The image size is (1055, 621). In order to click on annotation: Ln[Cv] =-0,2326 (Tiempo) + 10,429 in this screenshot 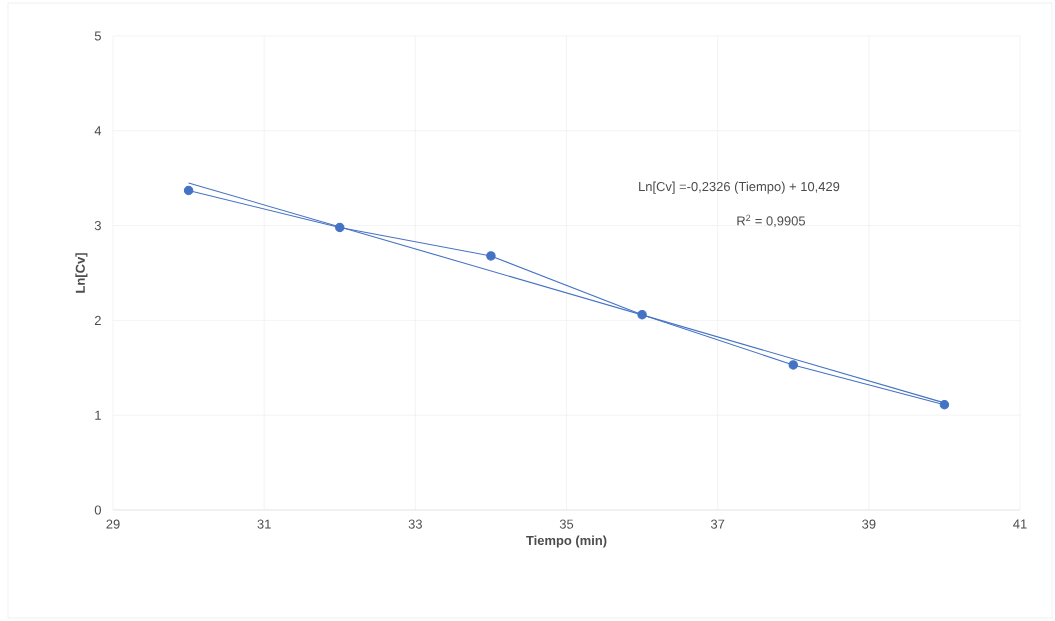, I will do `click(739, 187)`.